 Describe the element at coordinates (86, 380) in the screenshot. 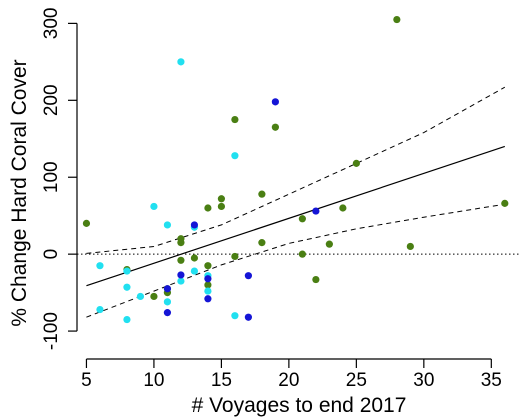

I see `x-tick-label: 5` at that location.